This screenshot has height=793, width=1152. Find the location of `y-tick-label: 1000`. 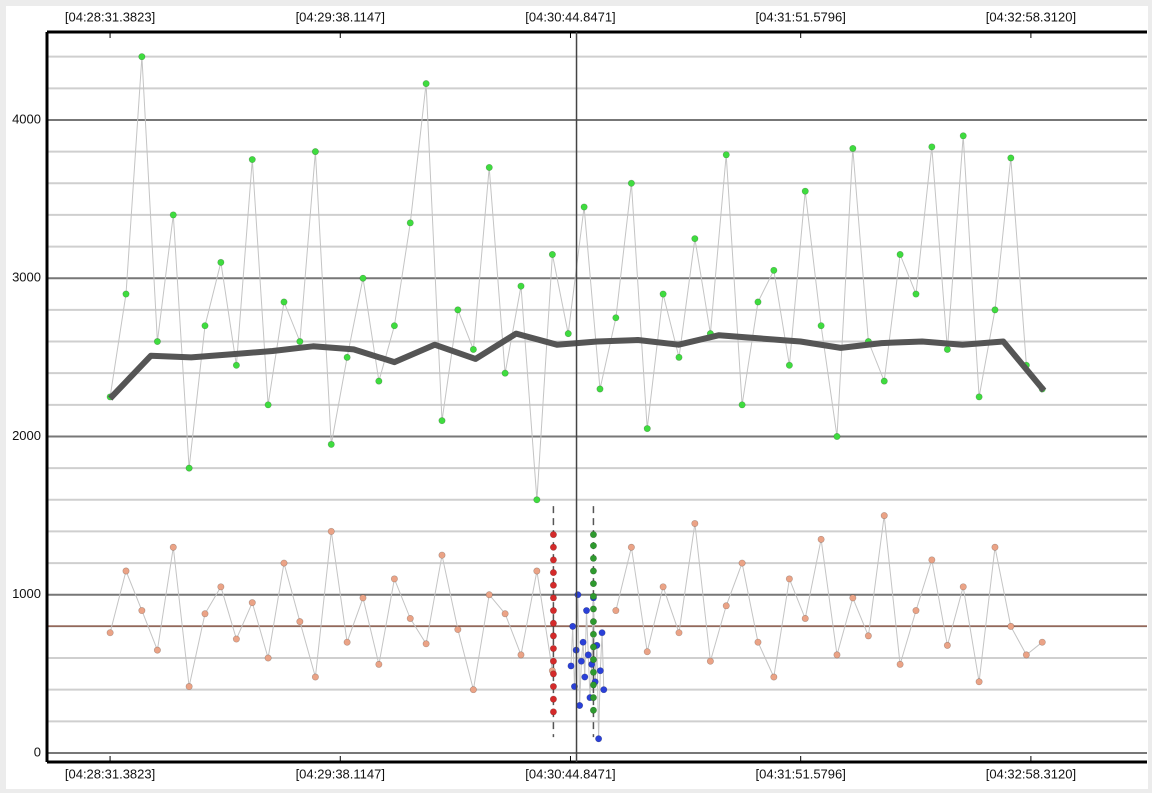

y-tick-label: 1000 is located at coordinates (26, 593).